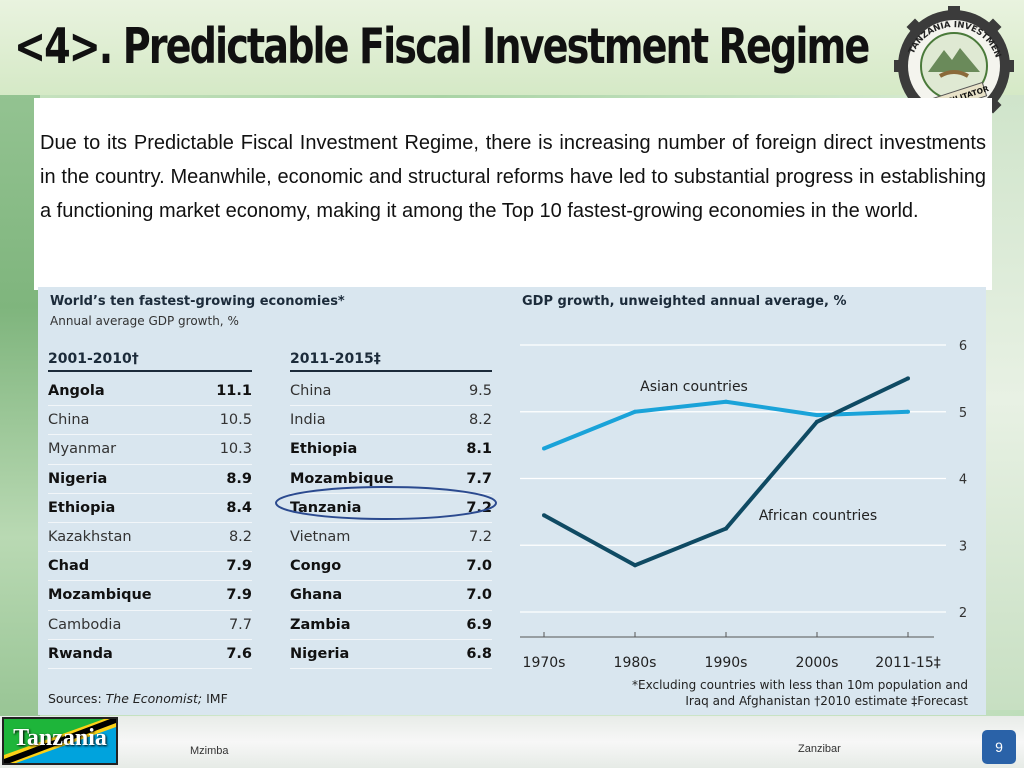 This screenshot has height=768, width=1024. I want to click on growth-value-cell: 11.1, so click(234, 391).